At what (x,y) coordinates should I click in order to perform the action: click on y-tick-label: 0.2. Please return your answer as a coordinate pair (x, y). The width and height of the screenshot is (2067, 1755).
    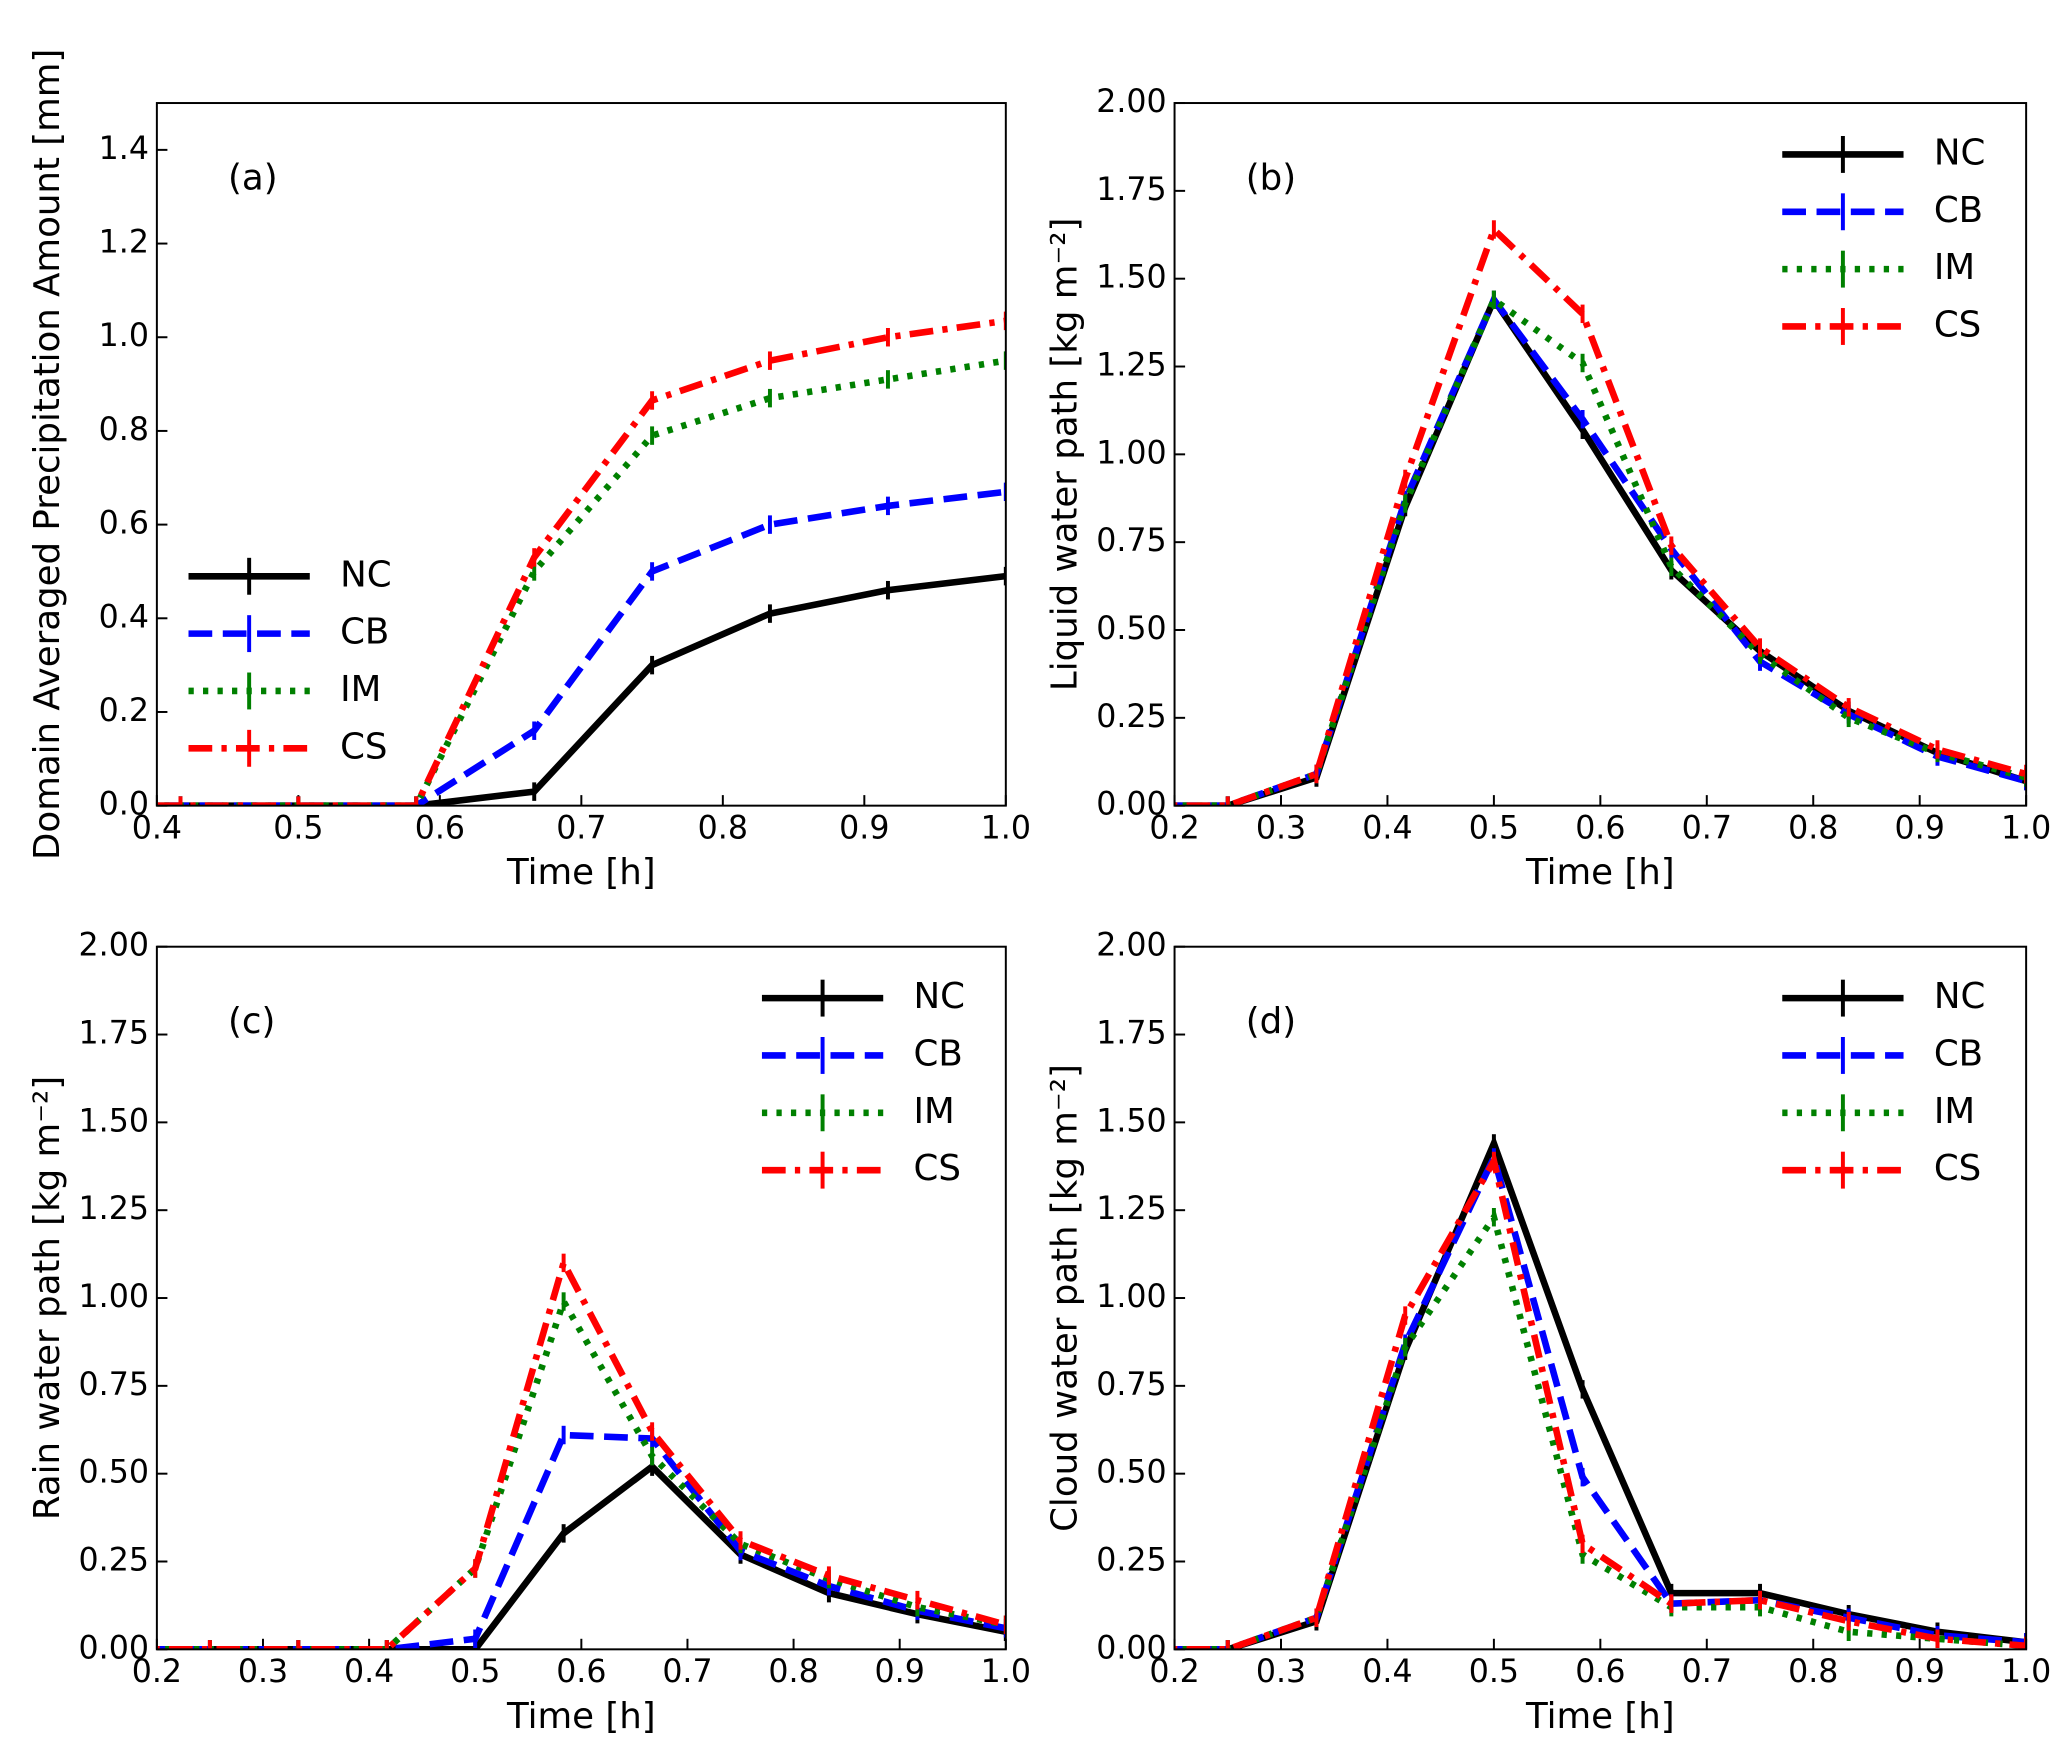
    Looking at the image, I should click on (124, 711).